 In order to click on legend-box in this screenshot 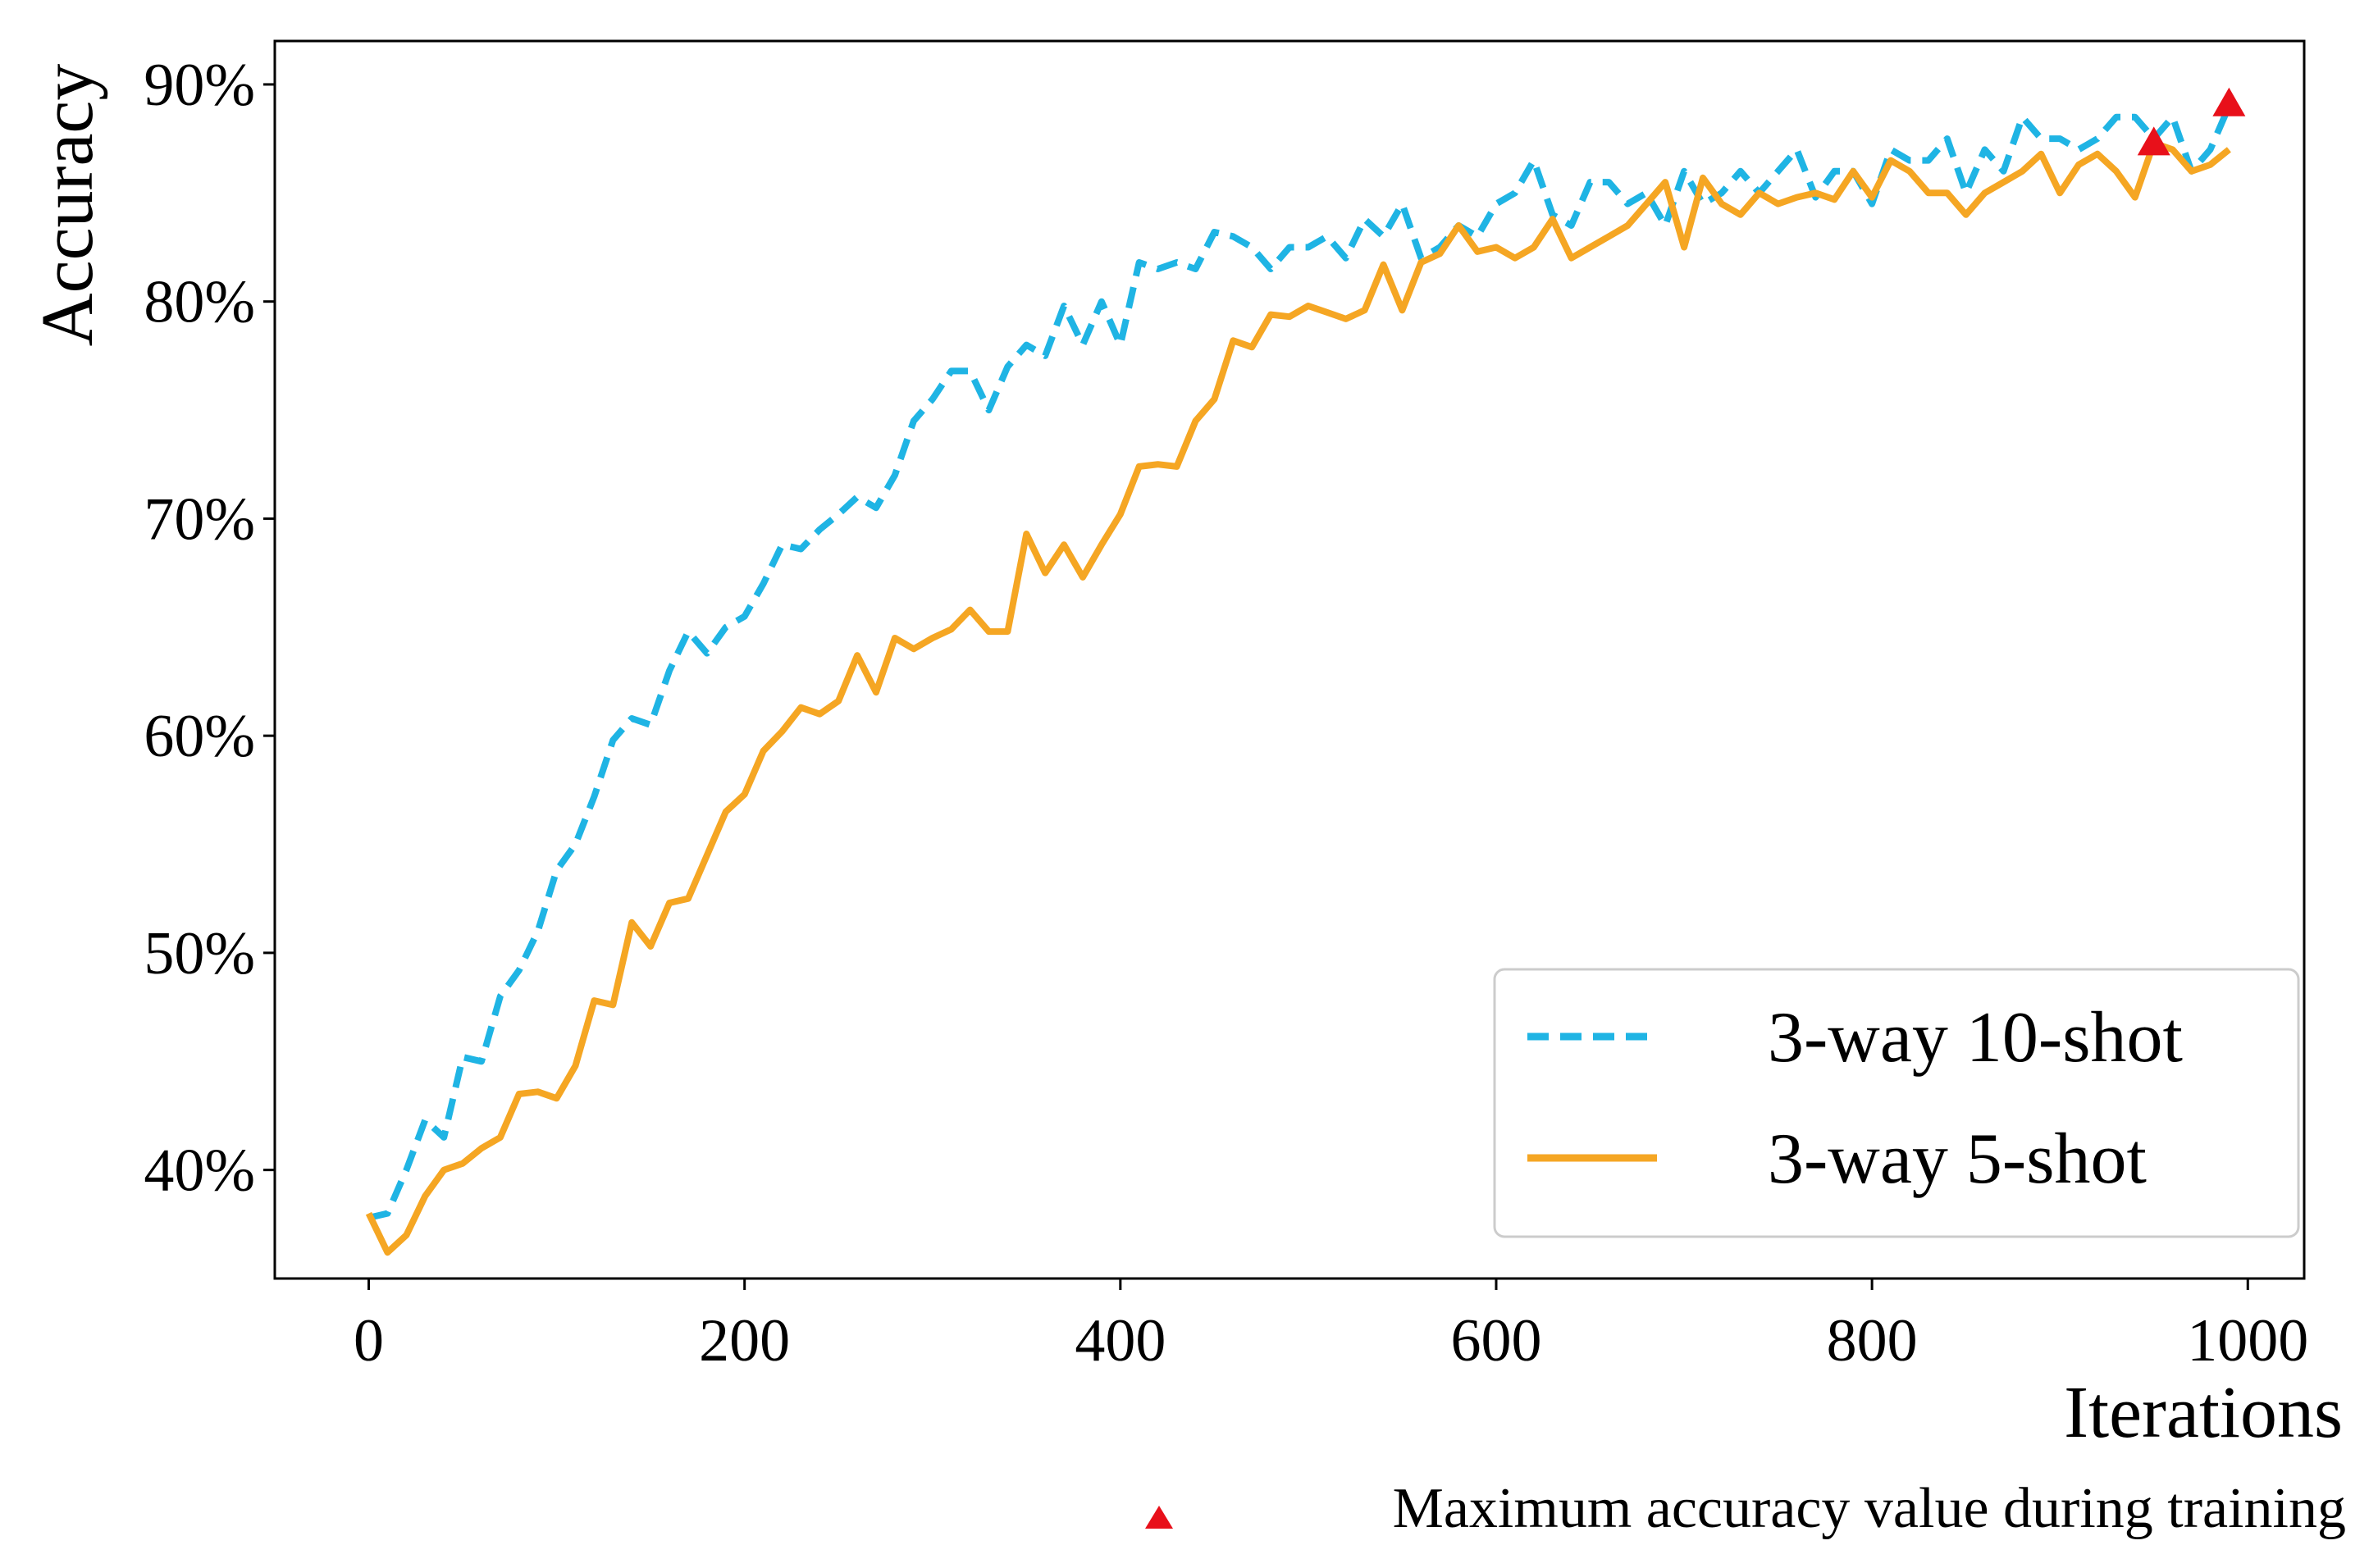, I will do `click(1896, 1103)`.